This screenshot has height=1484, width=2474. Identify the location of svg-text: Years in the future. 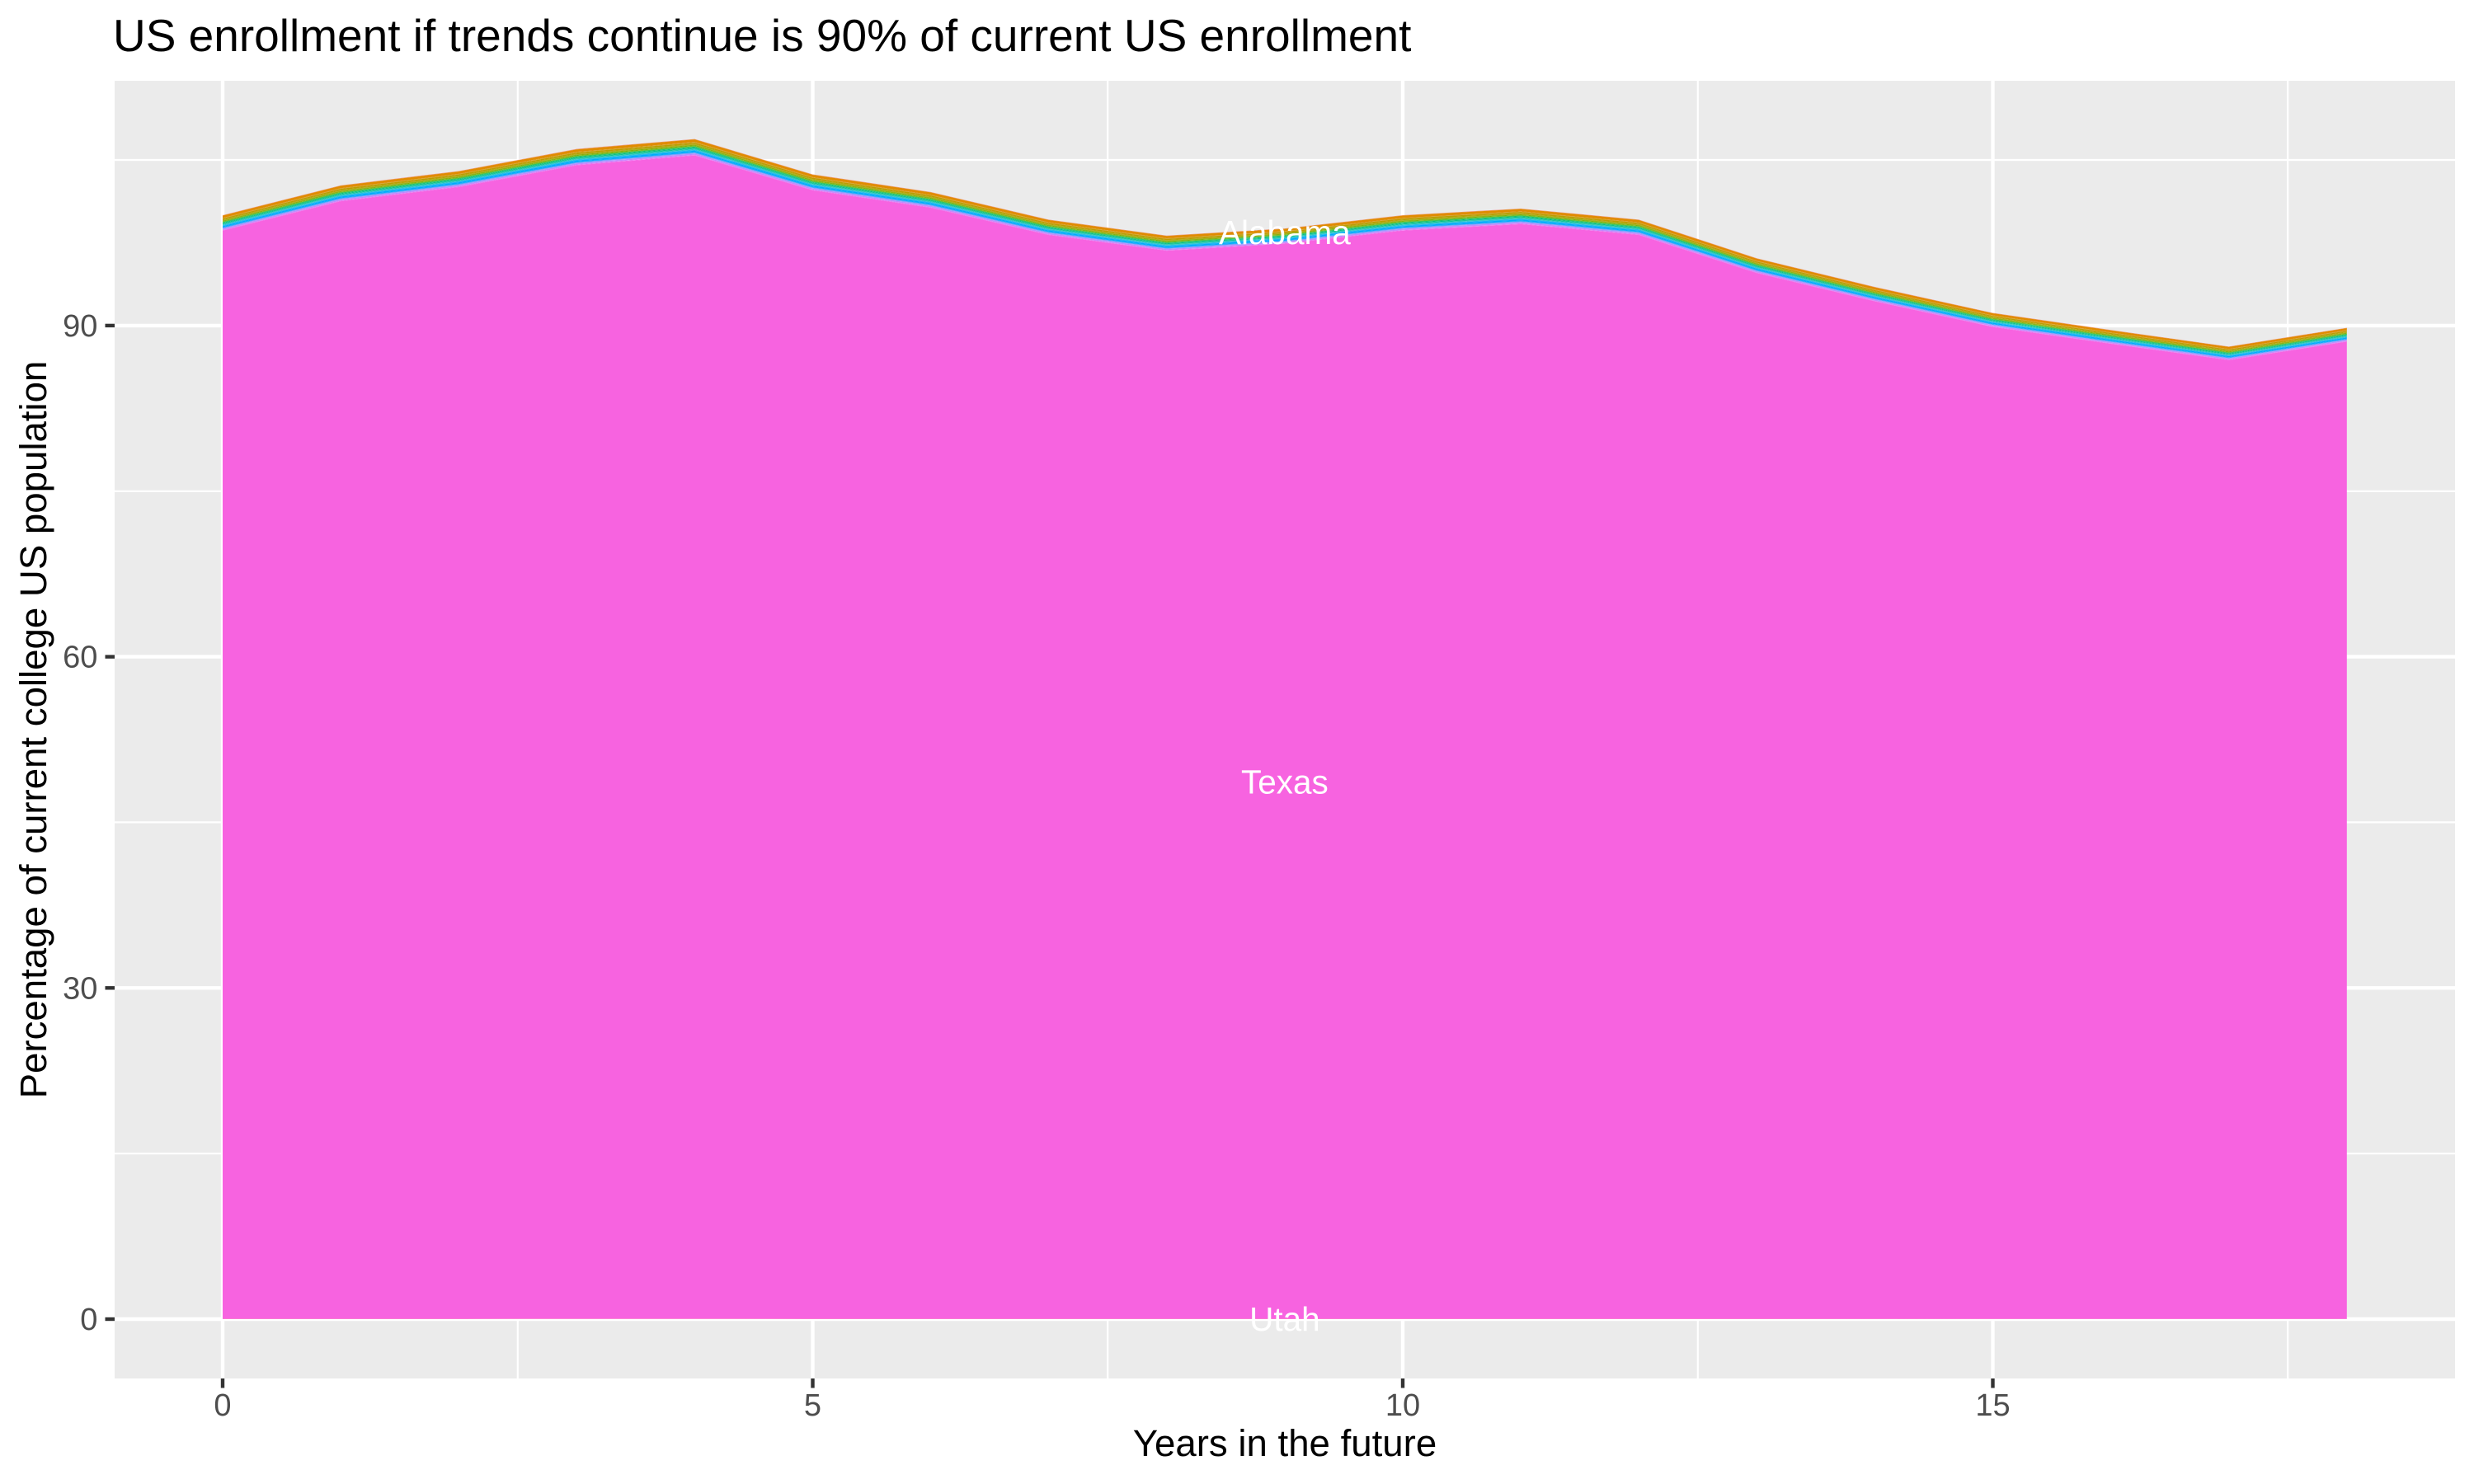
(1285, 1443).